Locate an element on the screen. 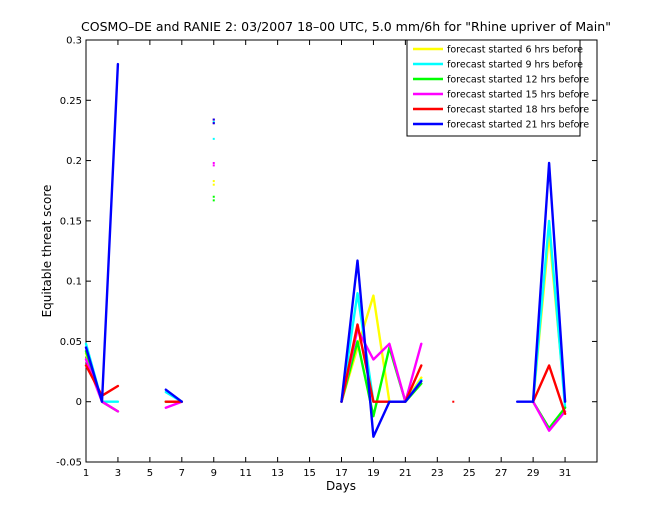  x-tick-label: 15 is located at coordinates (309, 473).